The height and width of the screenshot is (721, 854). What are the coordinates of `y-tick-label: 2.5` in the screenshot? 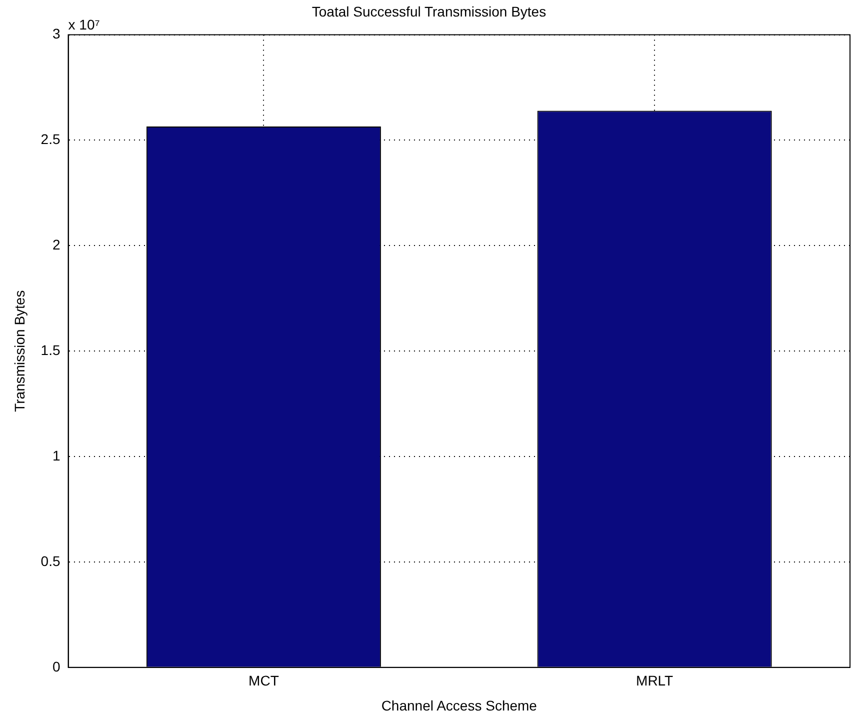 It's located at (50, 139).